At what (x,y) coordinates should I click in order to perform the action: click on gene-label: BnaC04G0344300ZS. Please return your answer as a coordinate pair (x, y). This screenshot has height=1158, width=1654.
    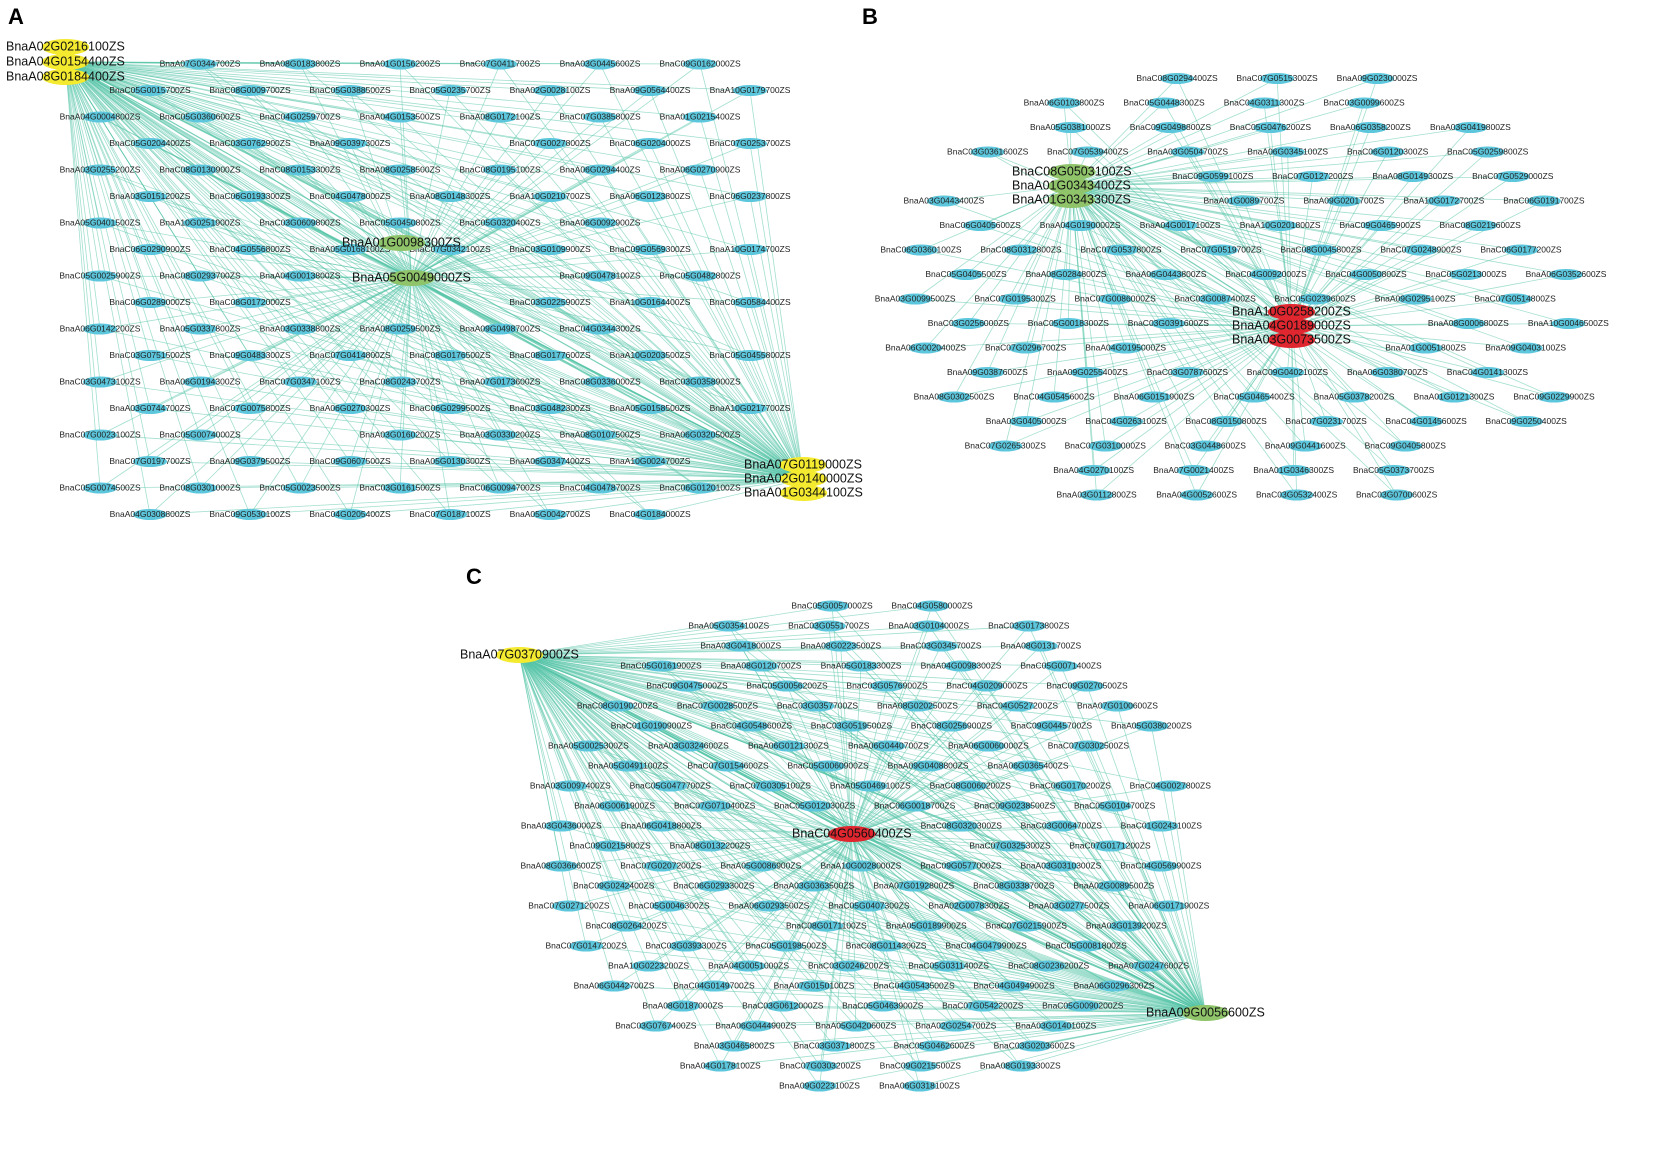
    Looking at the image, I should click on (600, 328).